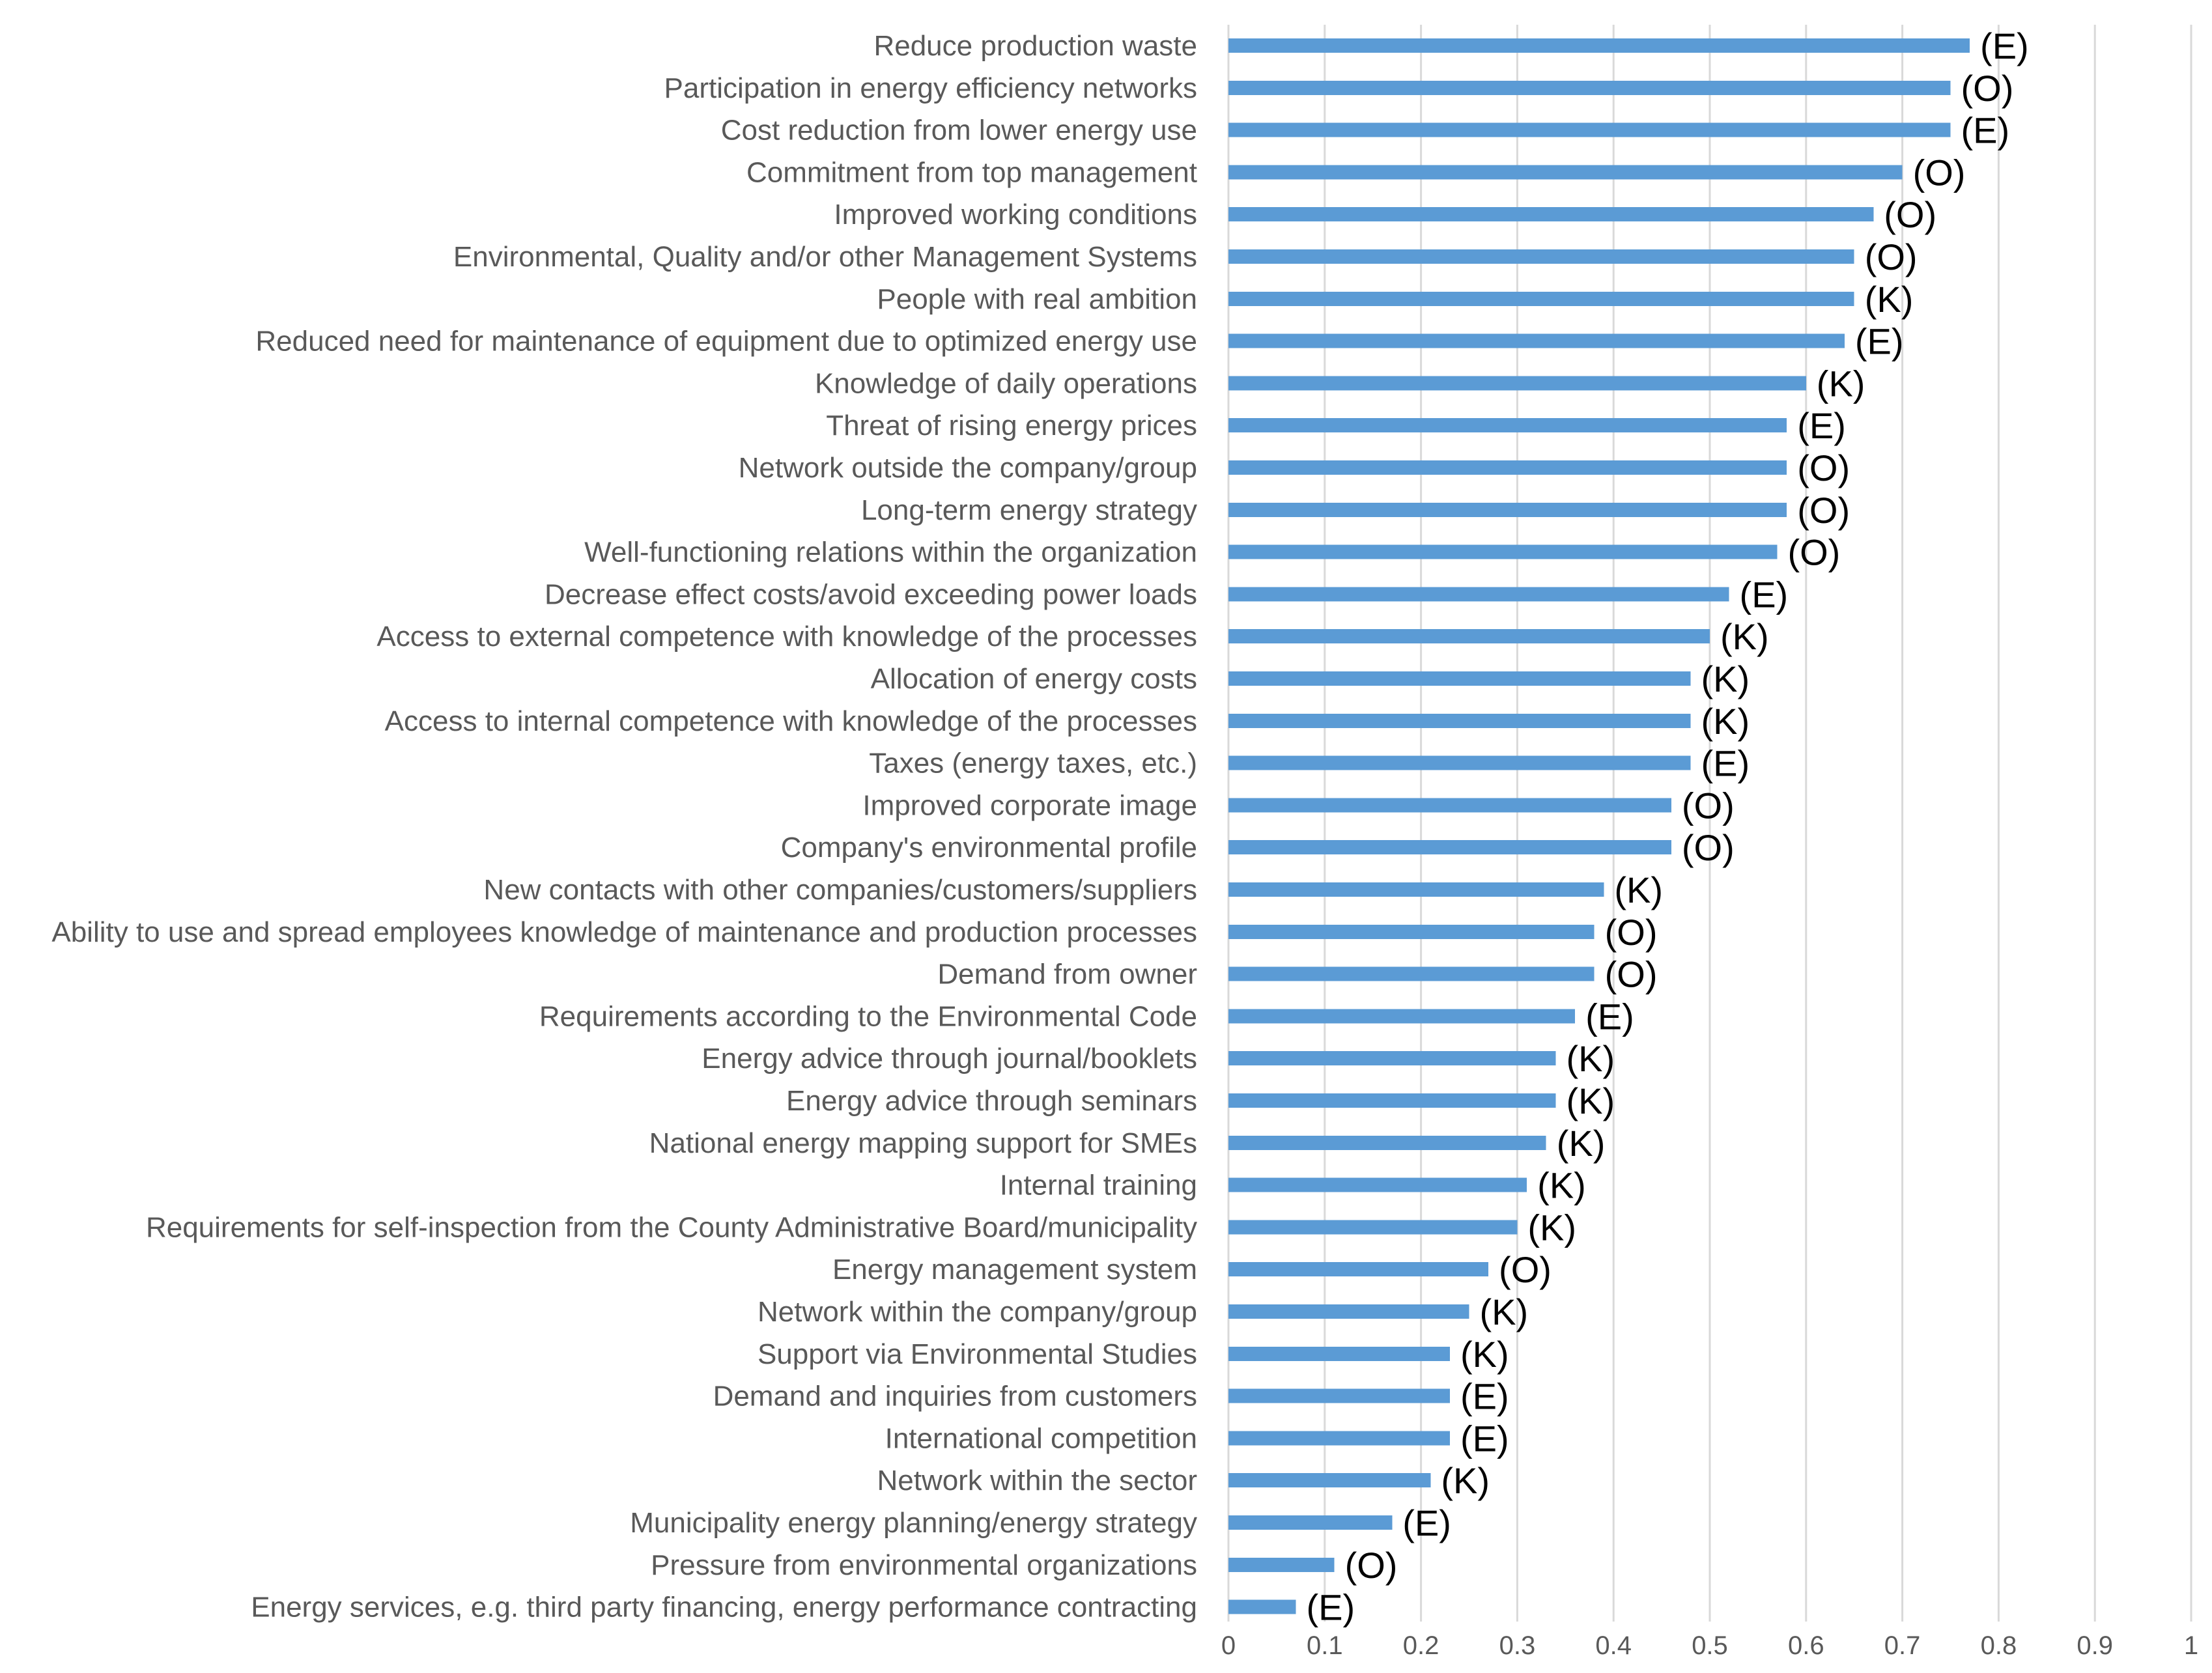 The height and width of the screenshot is (1673, 2212). I want to click on x-tick-label: 0.7, so click(1902, 1645).